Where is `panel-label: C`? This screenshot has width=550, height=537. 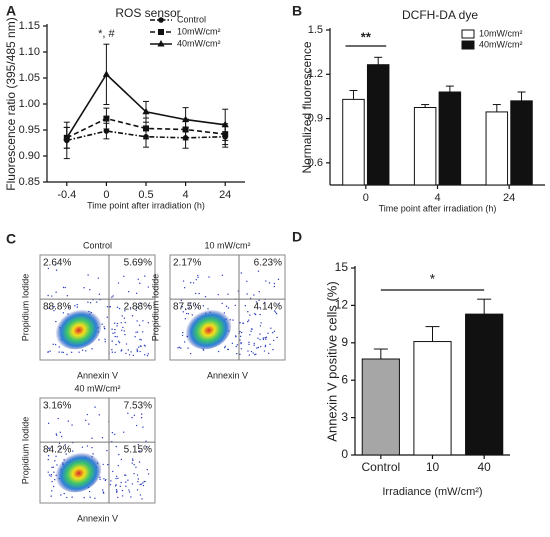 panel-label: C is located at coordinates (11, 239).